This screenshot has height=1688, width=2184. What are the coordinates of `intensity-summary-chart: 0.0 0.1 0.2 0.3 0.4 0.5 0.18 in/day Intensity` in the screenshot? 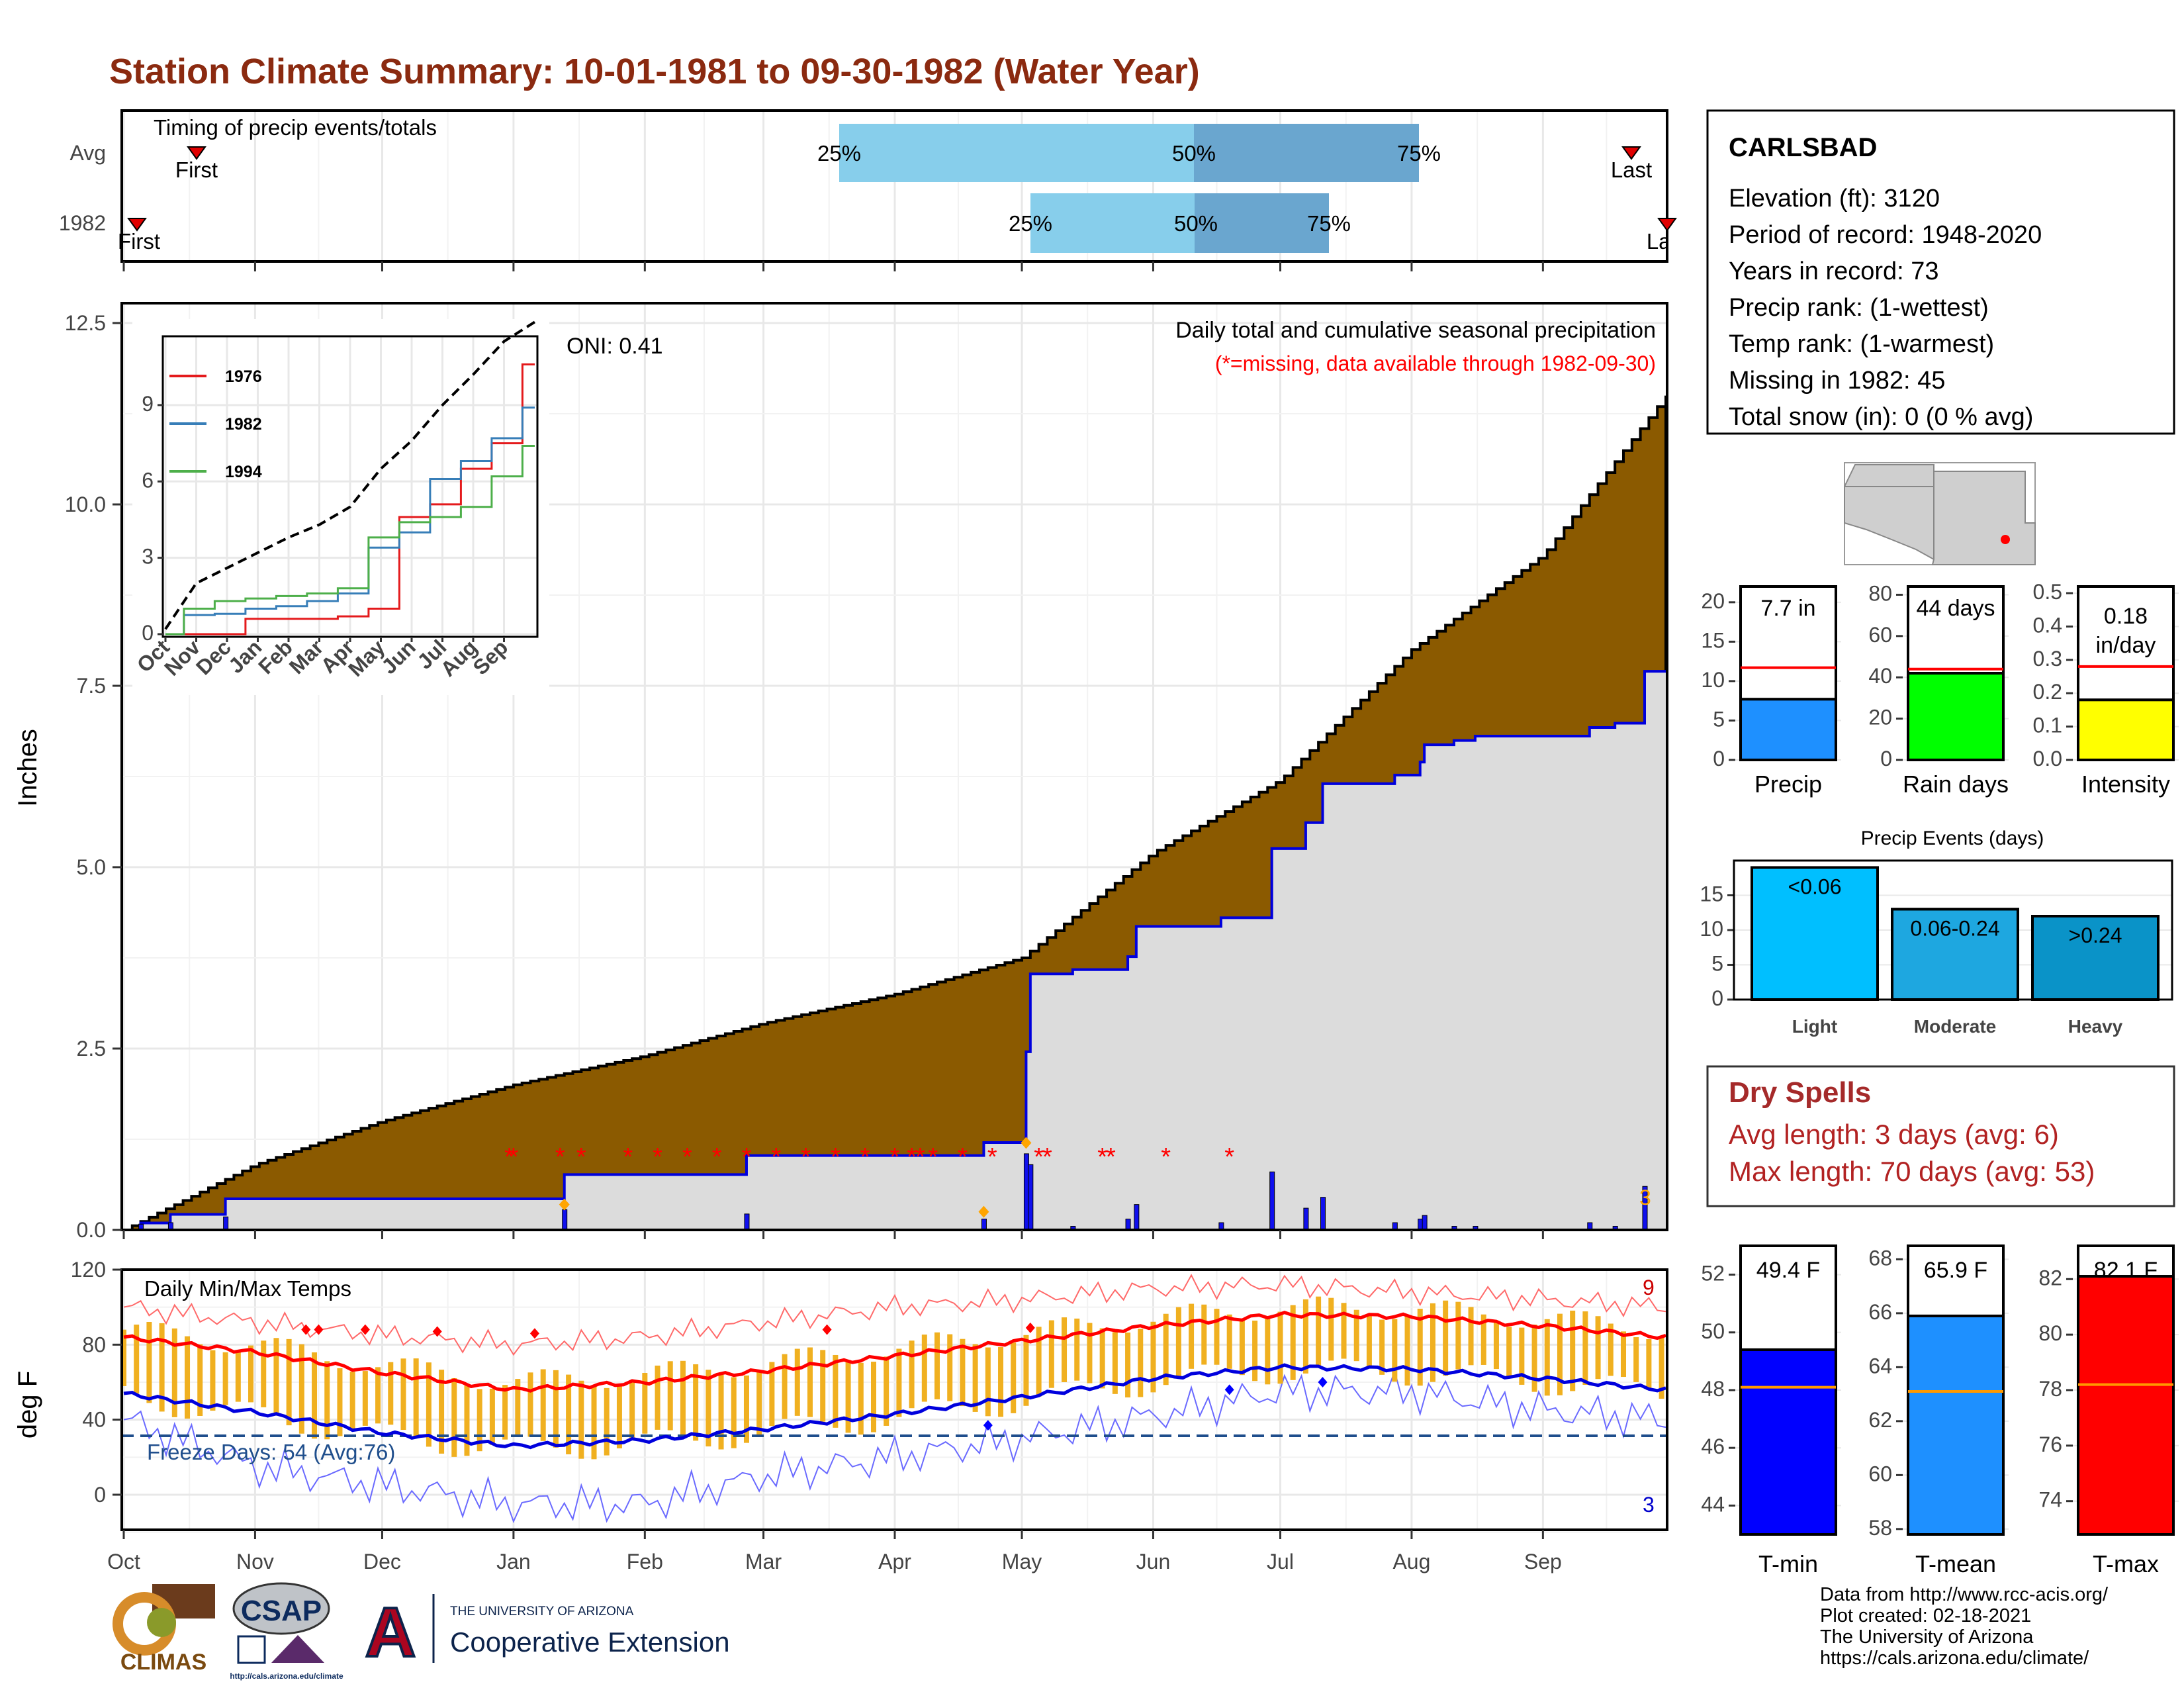 It's located at (2106, 689).